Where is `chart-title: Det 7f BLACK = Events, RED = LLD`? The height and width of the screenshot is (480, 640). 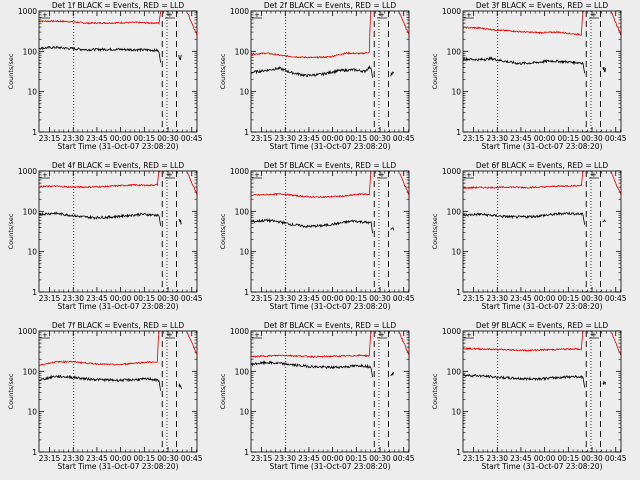 chart-title: Det 7f BLACK = Events, RED = LLD is located at coordinates (118, 325).